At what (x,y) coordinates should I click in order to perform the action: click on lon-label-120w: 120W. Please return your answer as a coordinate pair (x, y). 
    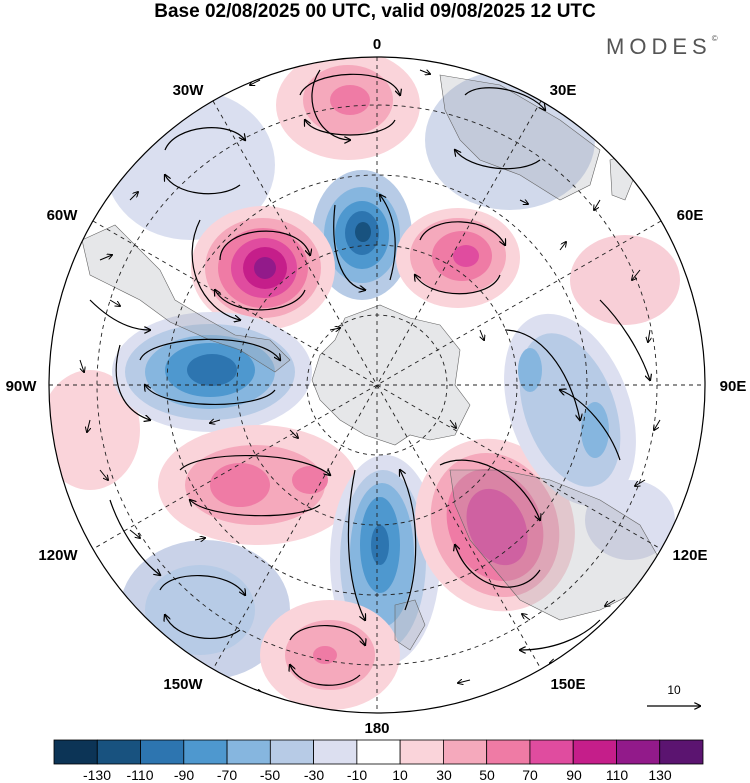
    Looking at the image, I should click on (58, 555).